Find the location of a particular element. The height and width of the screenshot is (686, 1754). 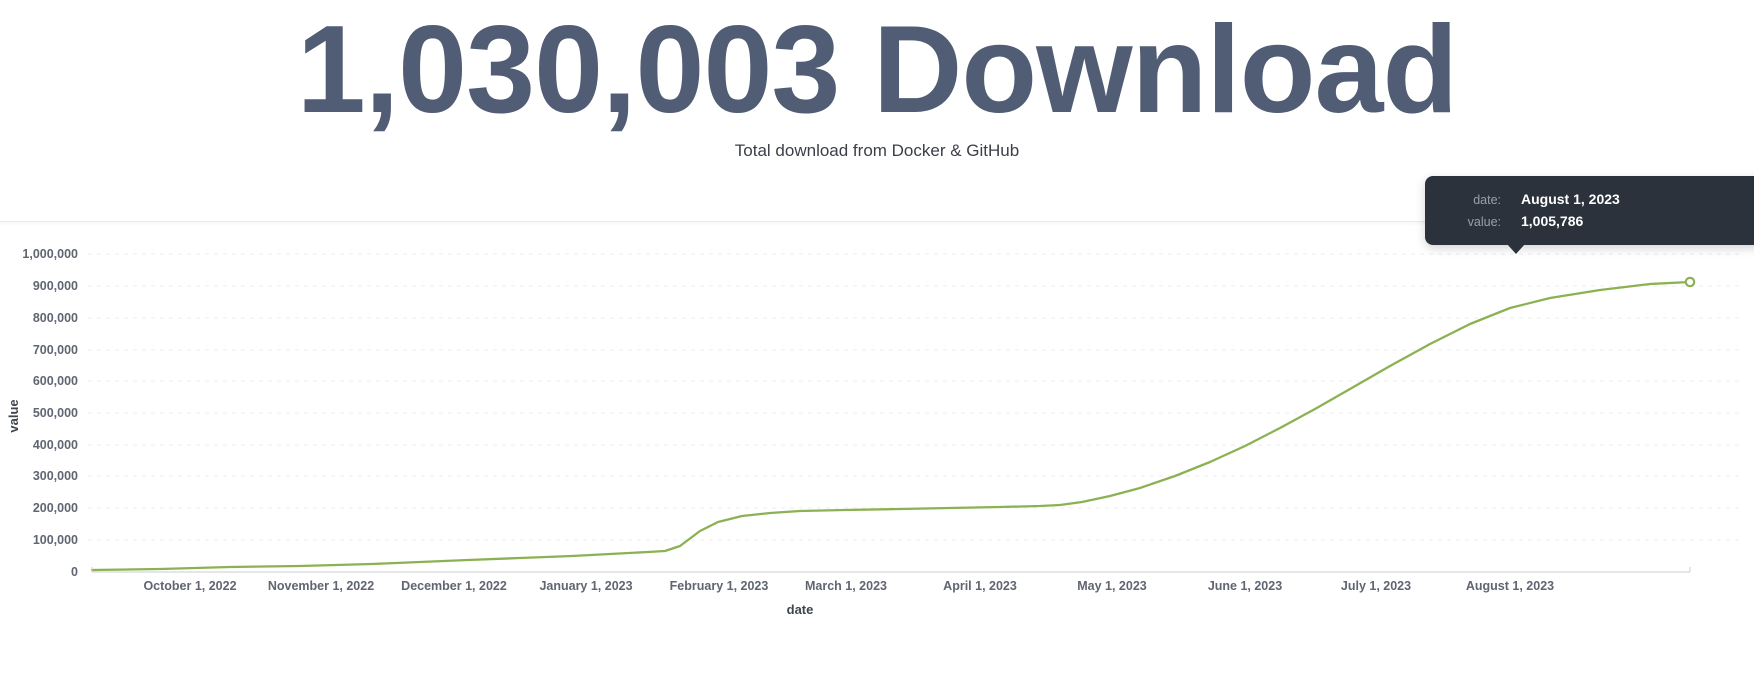

tooltip-value-key: value: is located at coordinates (1484, 222).